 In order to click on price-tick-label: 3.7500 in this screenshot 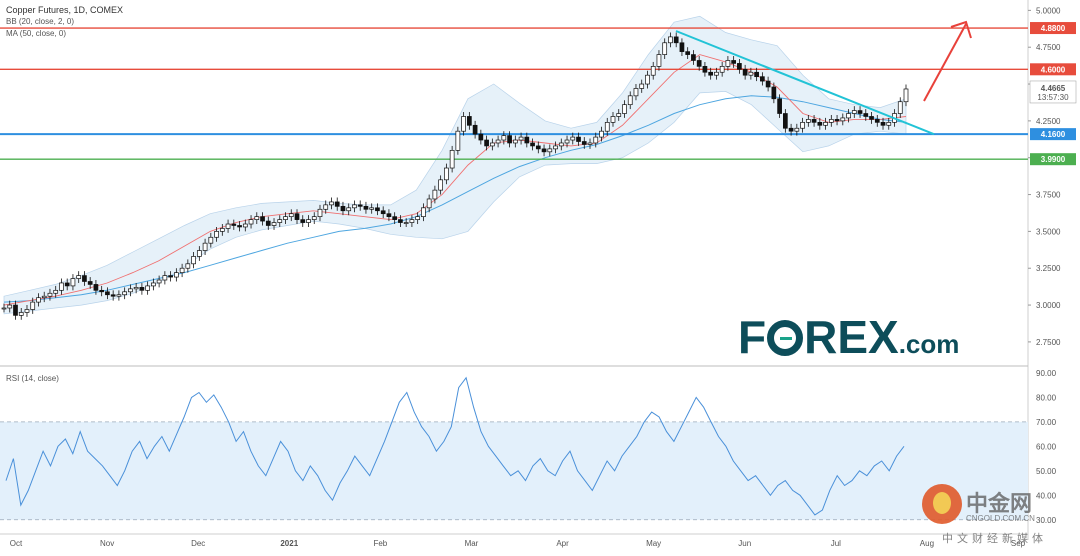, I will do `click(1048, 195)`.